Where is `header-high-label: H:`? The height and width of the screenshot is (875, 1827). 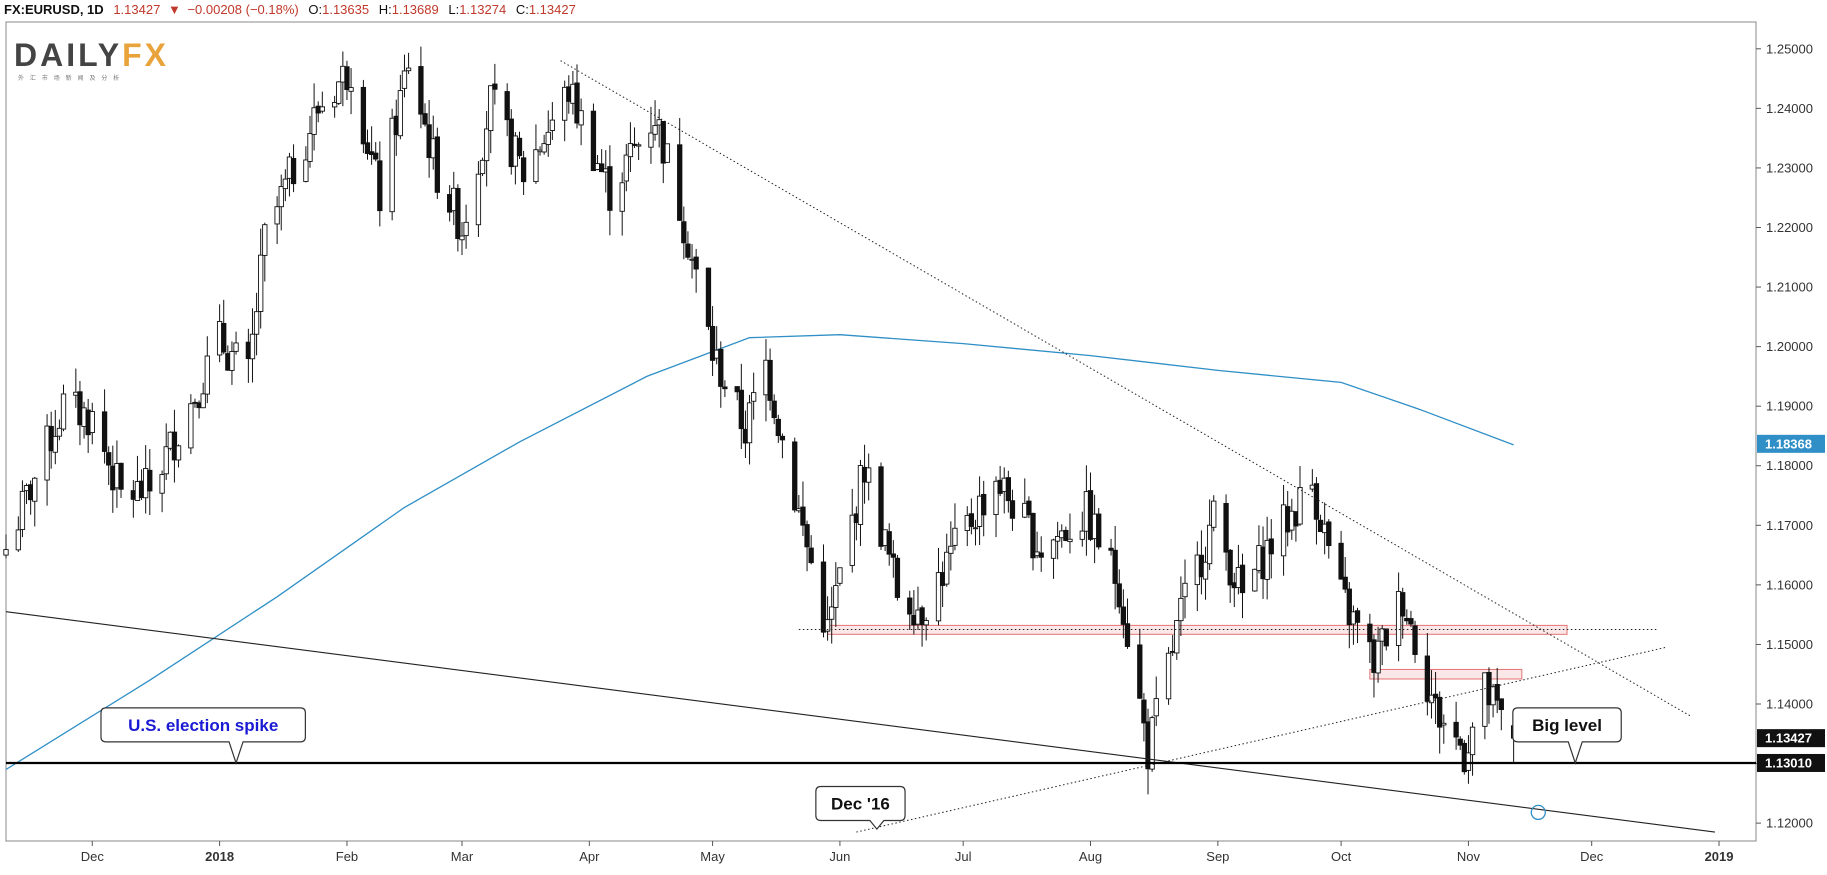
header-high-label: H: is located at coordinates (385, 9).